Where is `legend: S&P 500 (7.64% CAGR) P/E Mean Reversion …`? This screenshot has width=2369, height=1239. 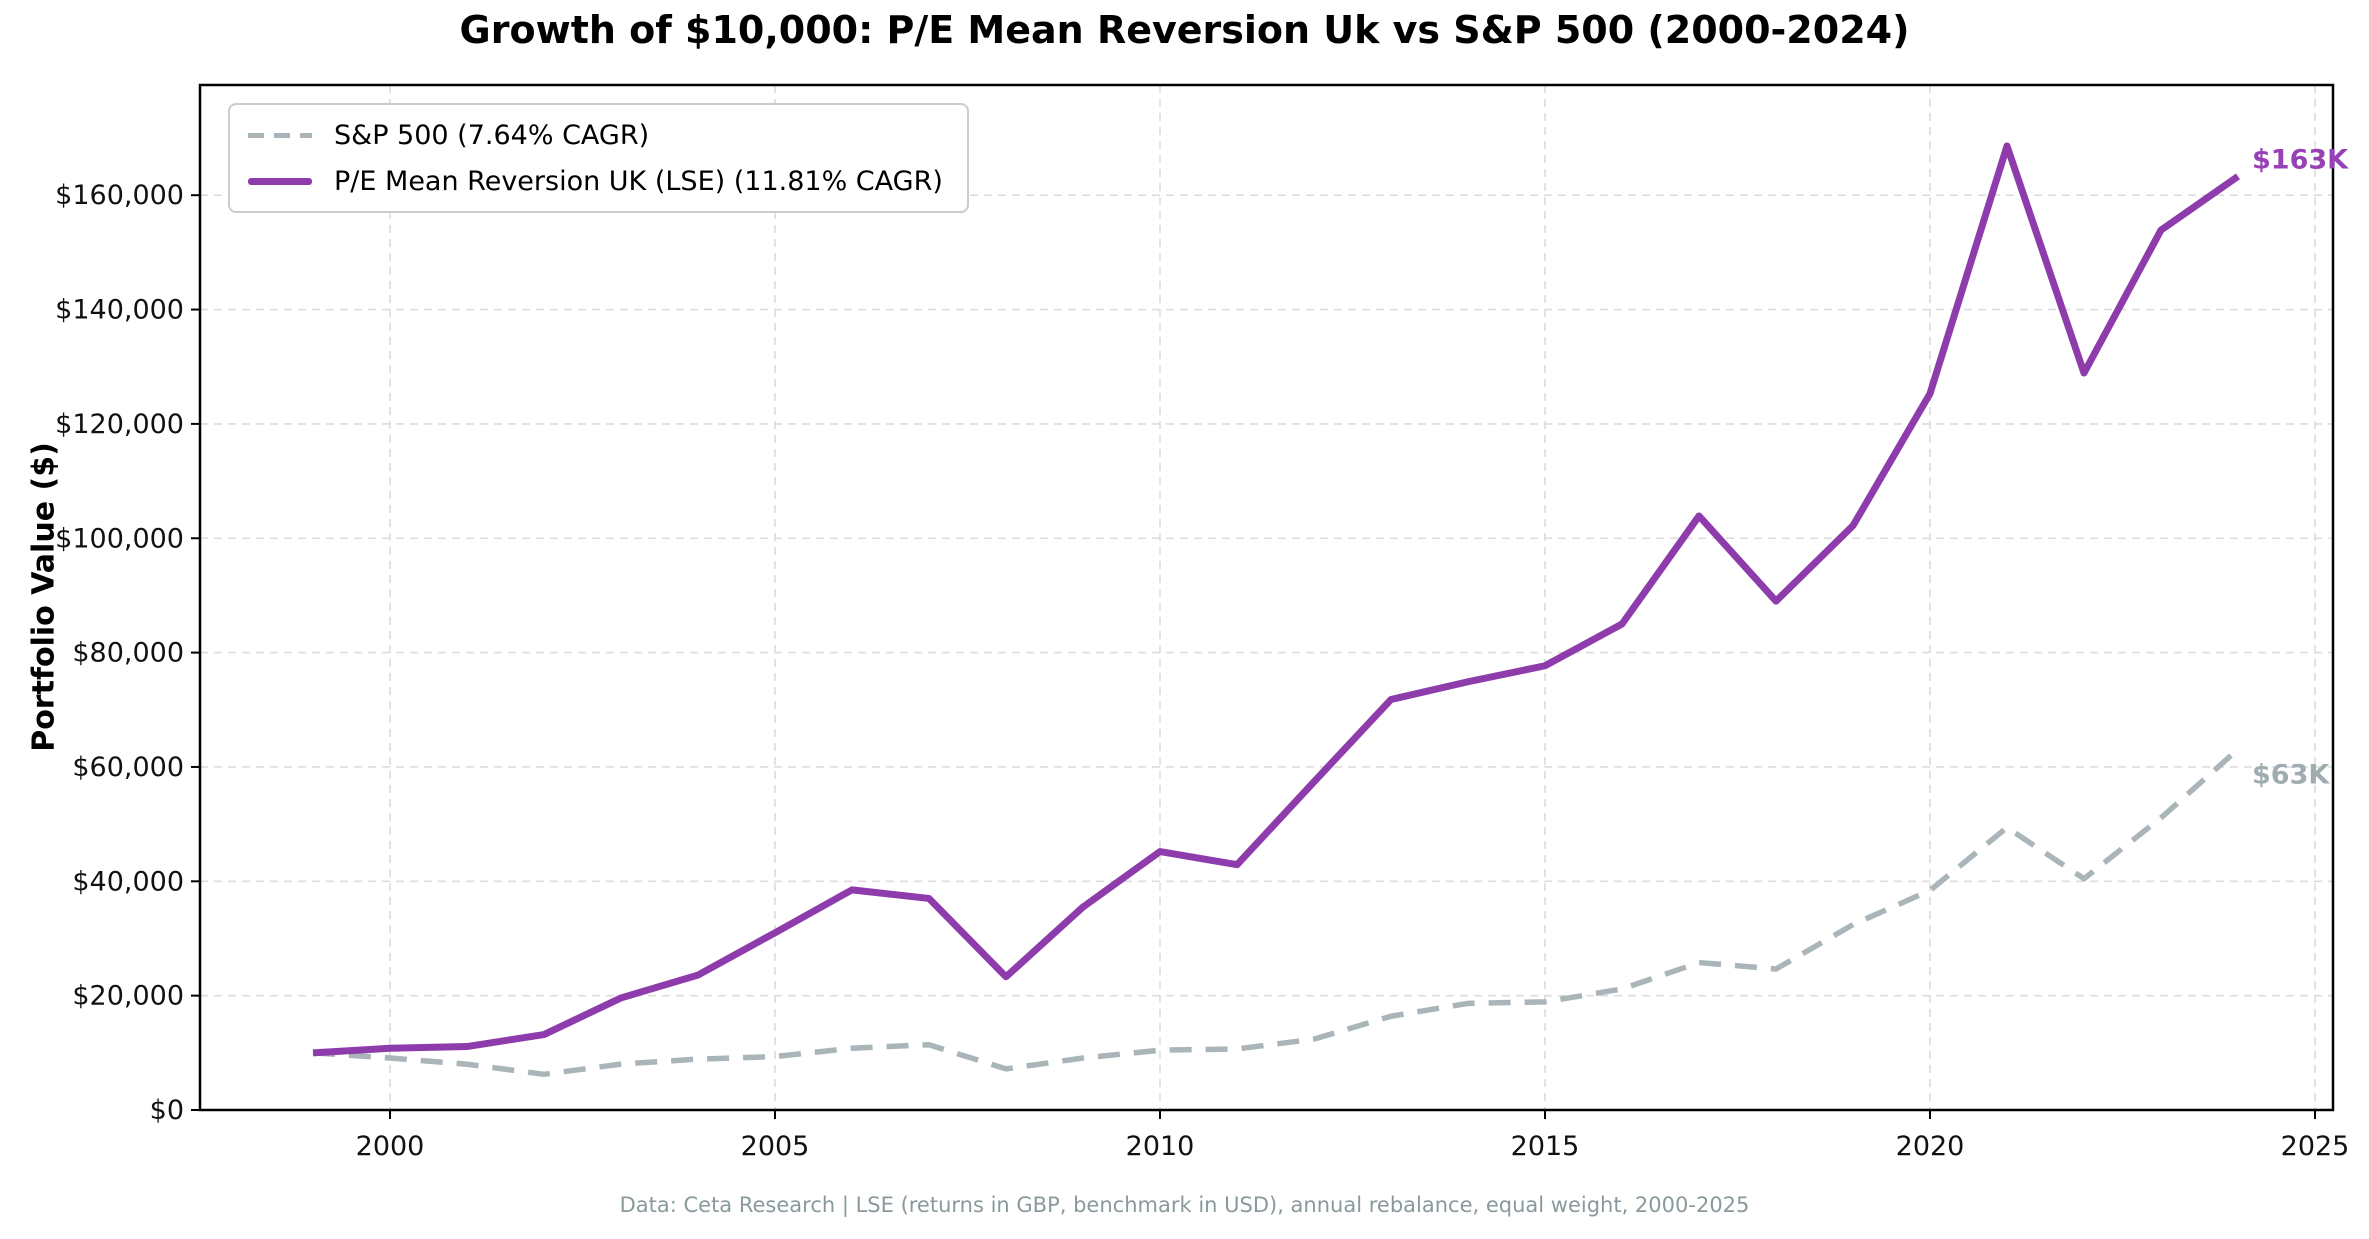 legend: S&P 500 (7.64% CAGR) P/E Mean Reversion … is located at coordinates (598, 158).